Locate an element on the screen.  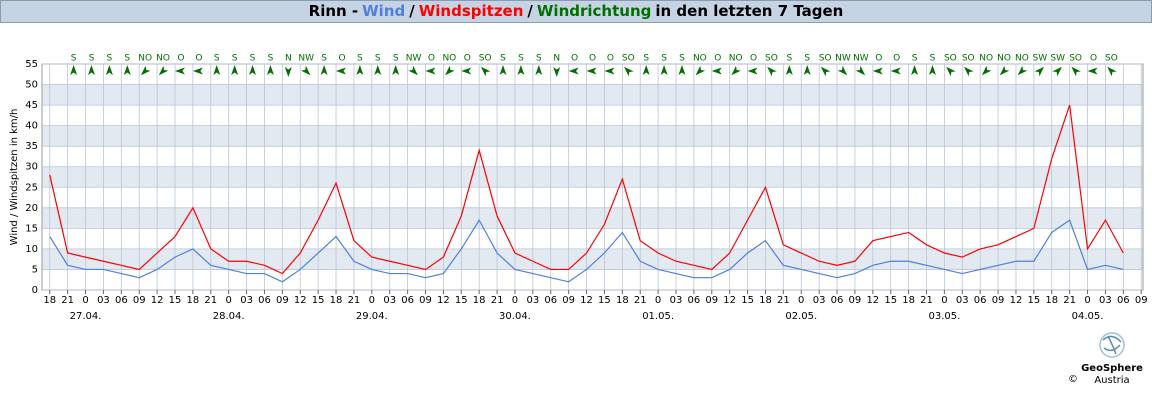
date-label: 28.04. is located at coordinates (229, 316).